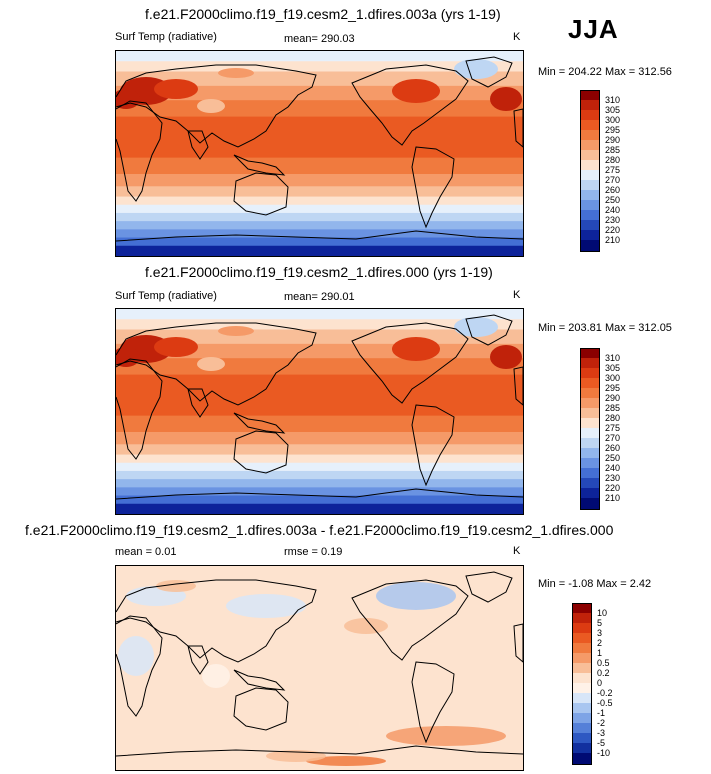 This screenshot has width=711, height=774. I want to click on colorbar-label: 240, so click(613, 467).